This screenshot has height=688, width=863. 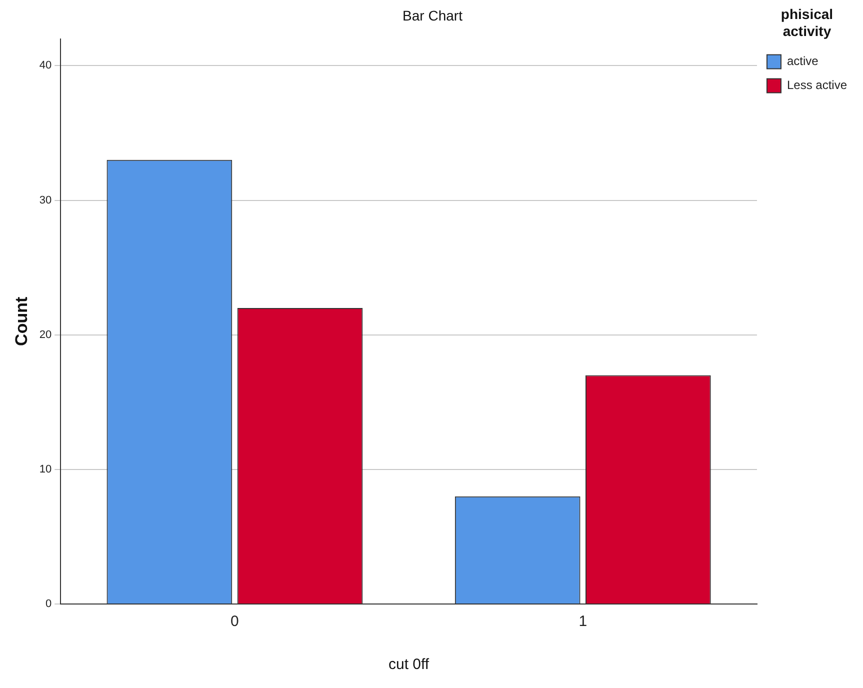 I want to click on y-tick-label: 0, so click(x=49, y=604).